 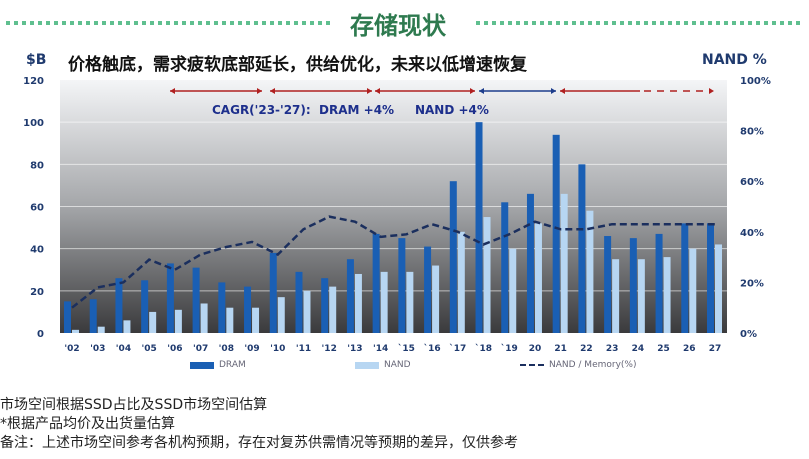 What do you see at coordinates (226, 349) in the screenshot?
I see `x-tick-label: '08` at bounding box center [226, 349].